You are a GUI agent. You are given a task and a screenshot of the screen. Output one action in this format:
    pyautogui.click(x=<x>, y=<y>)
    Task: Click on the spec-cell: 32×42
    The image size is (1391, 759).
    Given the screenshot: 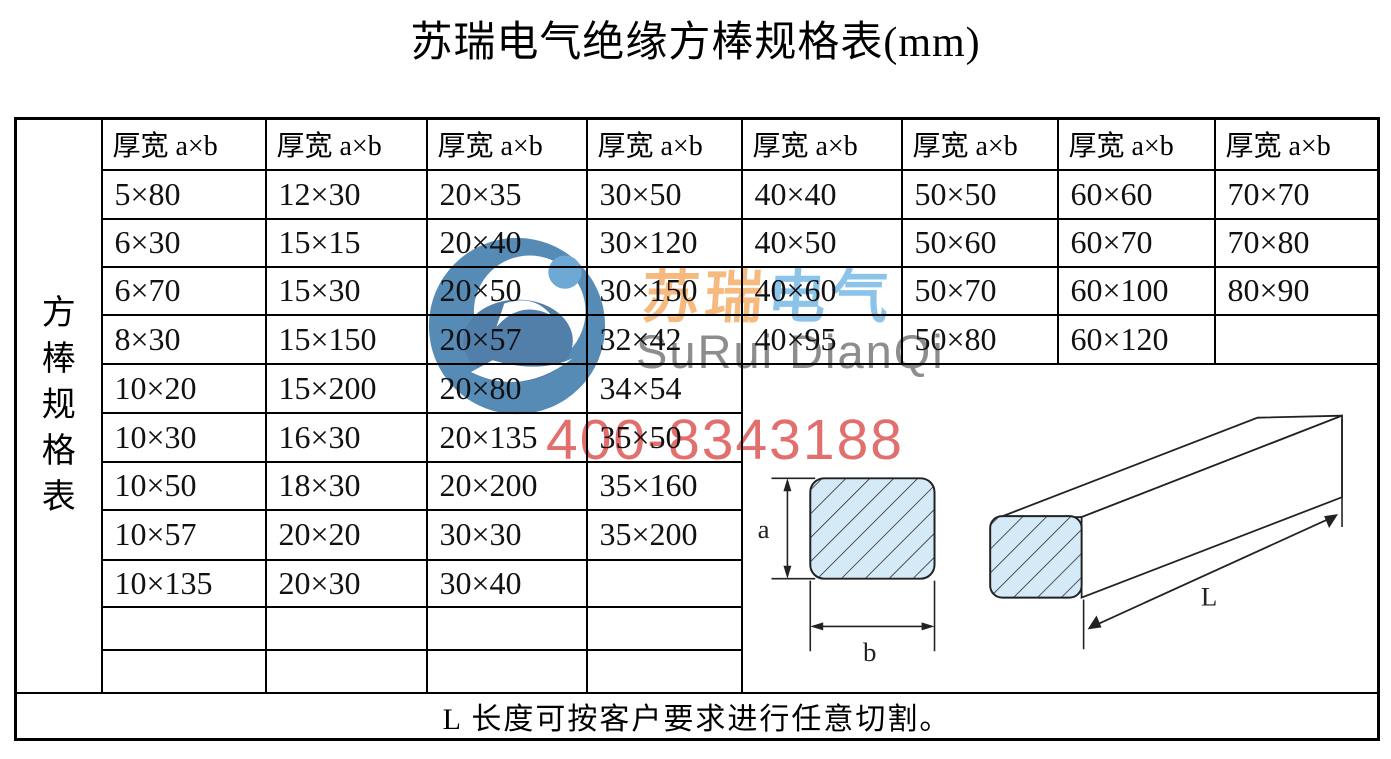 What is the action you would take?
    pyautogui.click(x=664, y=339)
    